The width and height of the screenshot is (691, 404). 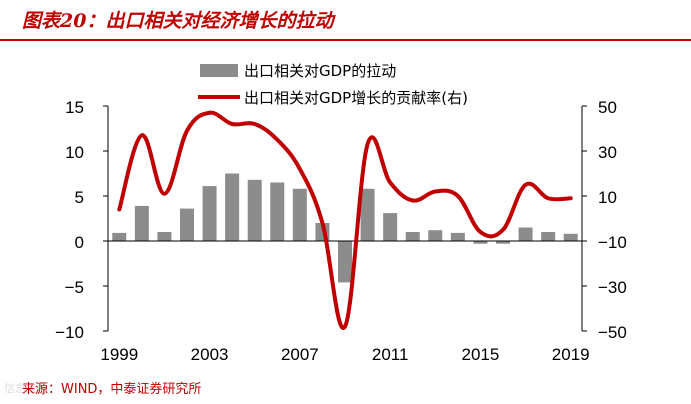 What do you see at coordinates (480, 242) in the screenshot?
I see `bar-2015` at bounding box center [480, 242].